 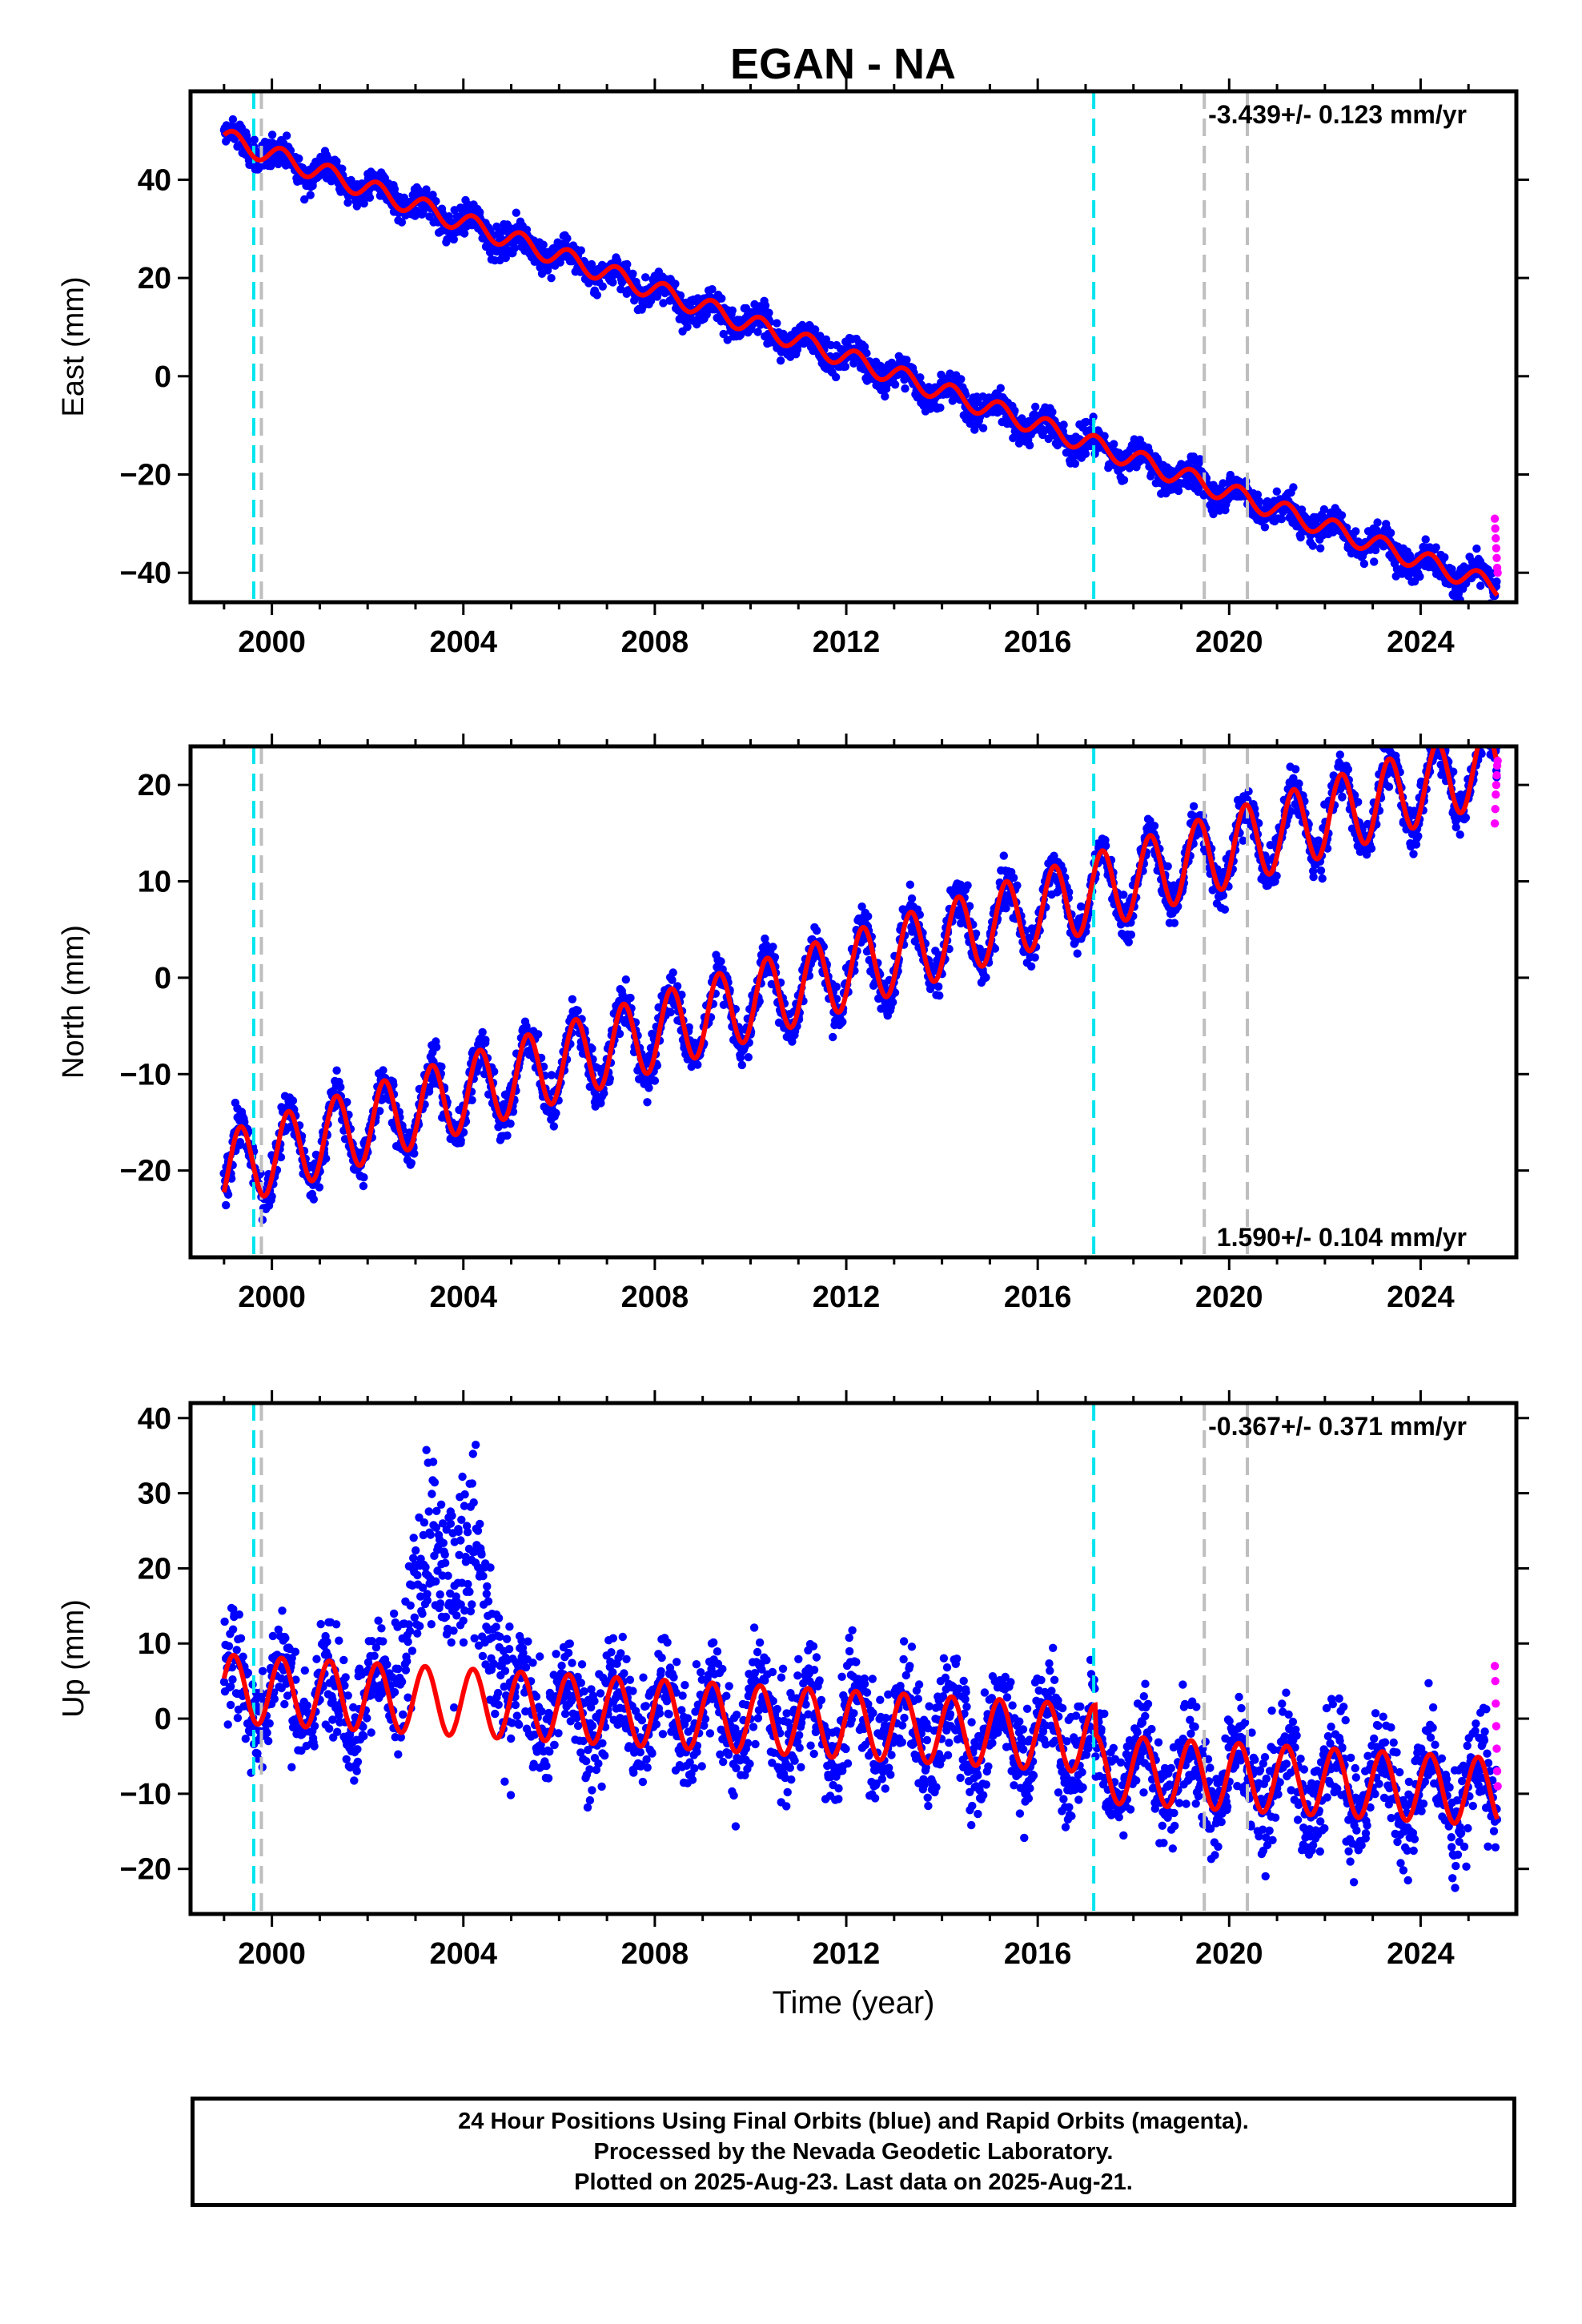 I want to click on x-tick-label: 2024, so click(x=1421, y=642).